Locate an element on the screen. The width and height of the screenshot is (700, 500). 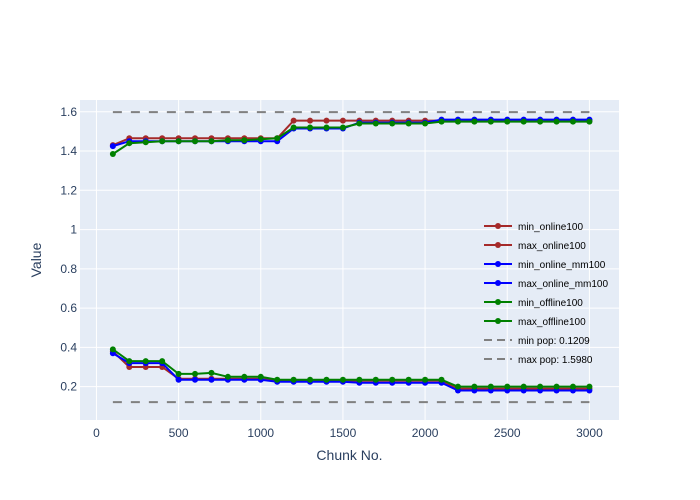
y-tick-label: 1.4 is located at coordinates (68, 151).